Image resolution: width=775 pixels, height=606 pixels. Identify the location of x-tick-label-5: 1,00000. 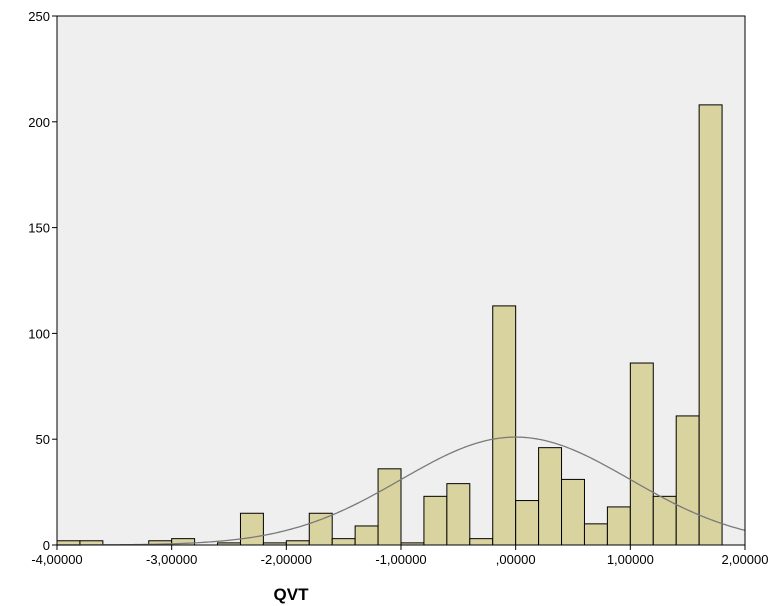
(630, 559).